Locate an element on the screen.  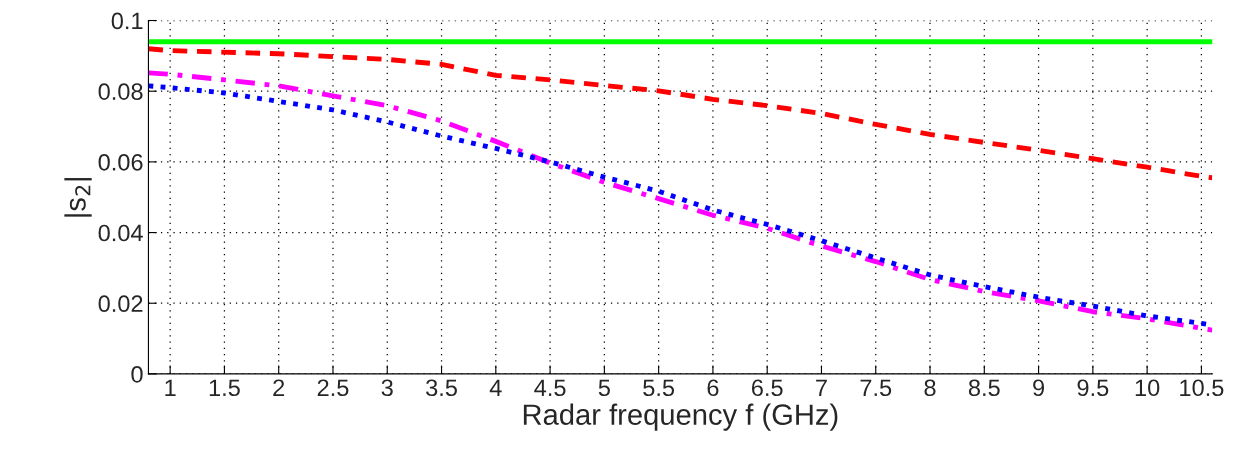
x-tick-label: 10 is located at coordinates (1147, 388).